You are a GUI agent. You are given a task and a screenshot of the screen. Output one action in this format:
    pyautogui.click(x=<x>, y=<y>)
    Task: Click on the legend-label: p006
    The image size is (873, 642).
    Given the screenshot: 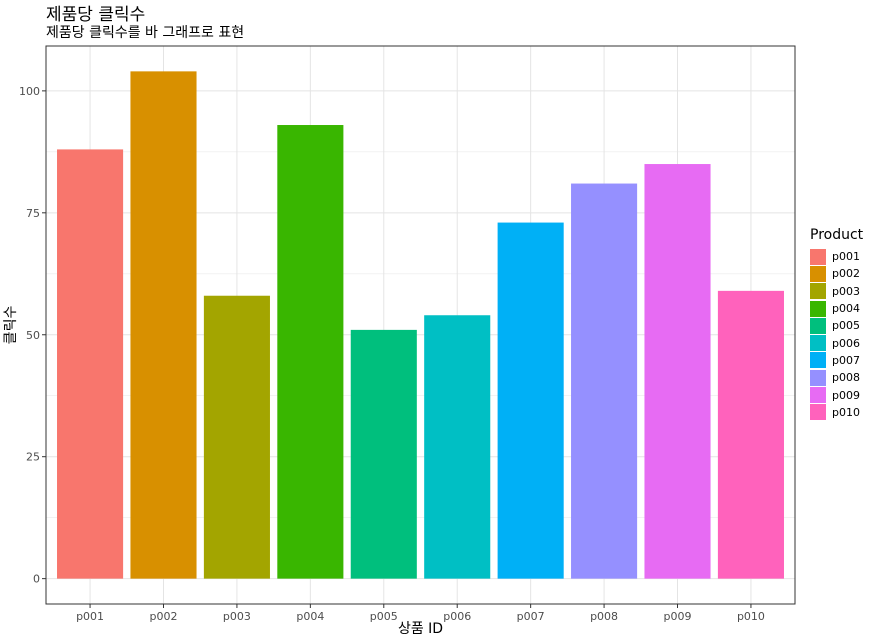 What is the action you would take?
    pyautogui.click(x=846, y=343)
    